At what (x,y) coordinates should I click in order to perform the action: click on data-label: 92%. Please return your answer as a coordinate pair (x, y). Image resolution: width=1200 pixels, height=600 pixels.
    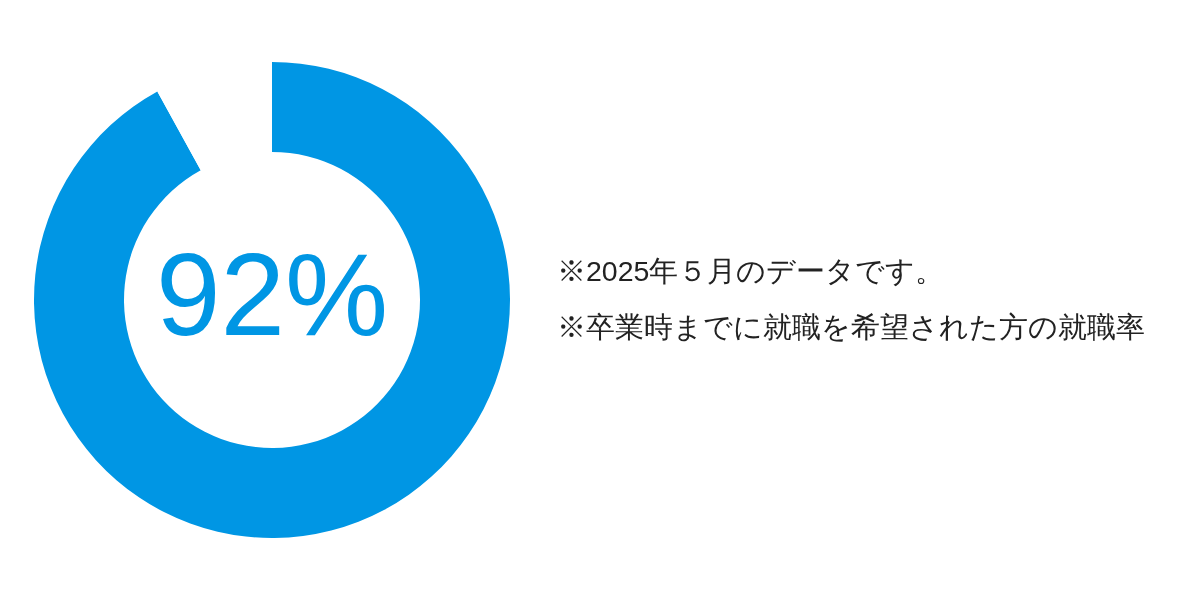
    Looking at the image, I should click on (272, 295).